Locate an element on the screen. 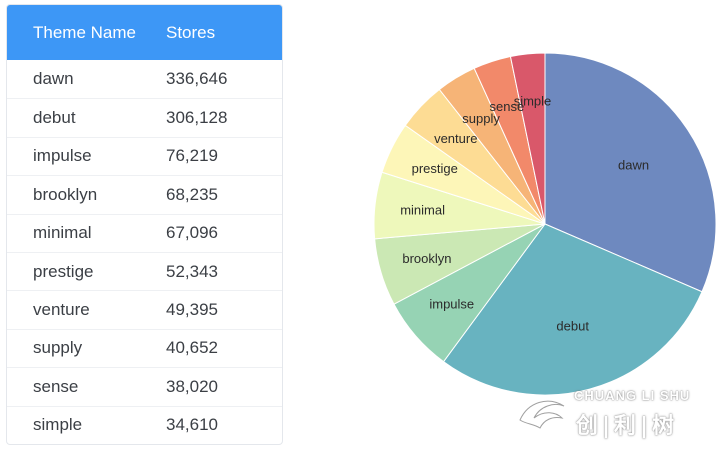 This screenshot has width=720, height=450. table-row: simple 34,610 is located at coordinates (144, 424).